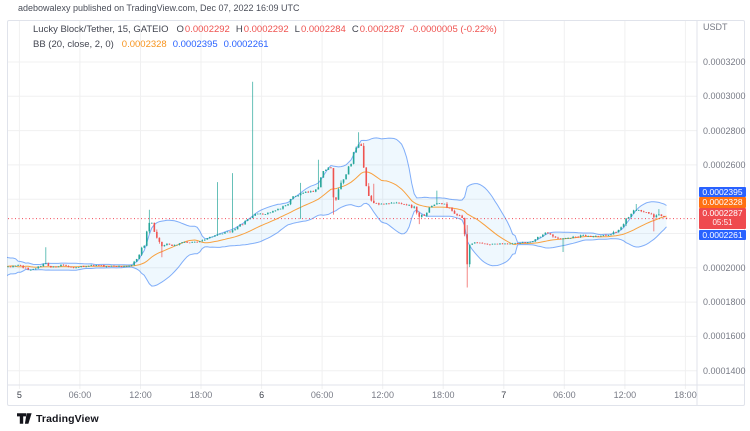 This screenshot has width=750, height=431. Describe the element at coordinates (724, 62) in the screenshot. I see `price-tick-label: 0.0003200` at that location.